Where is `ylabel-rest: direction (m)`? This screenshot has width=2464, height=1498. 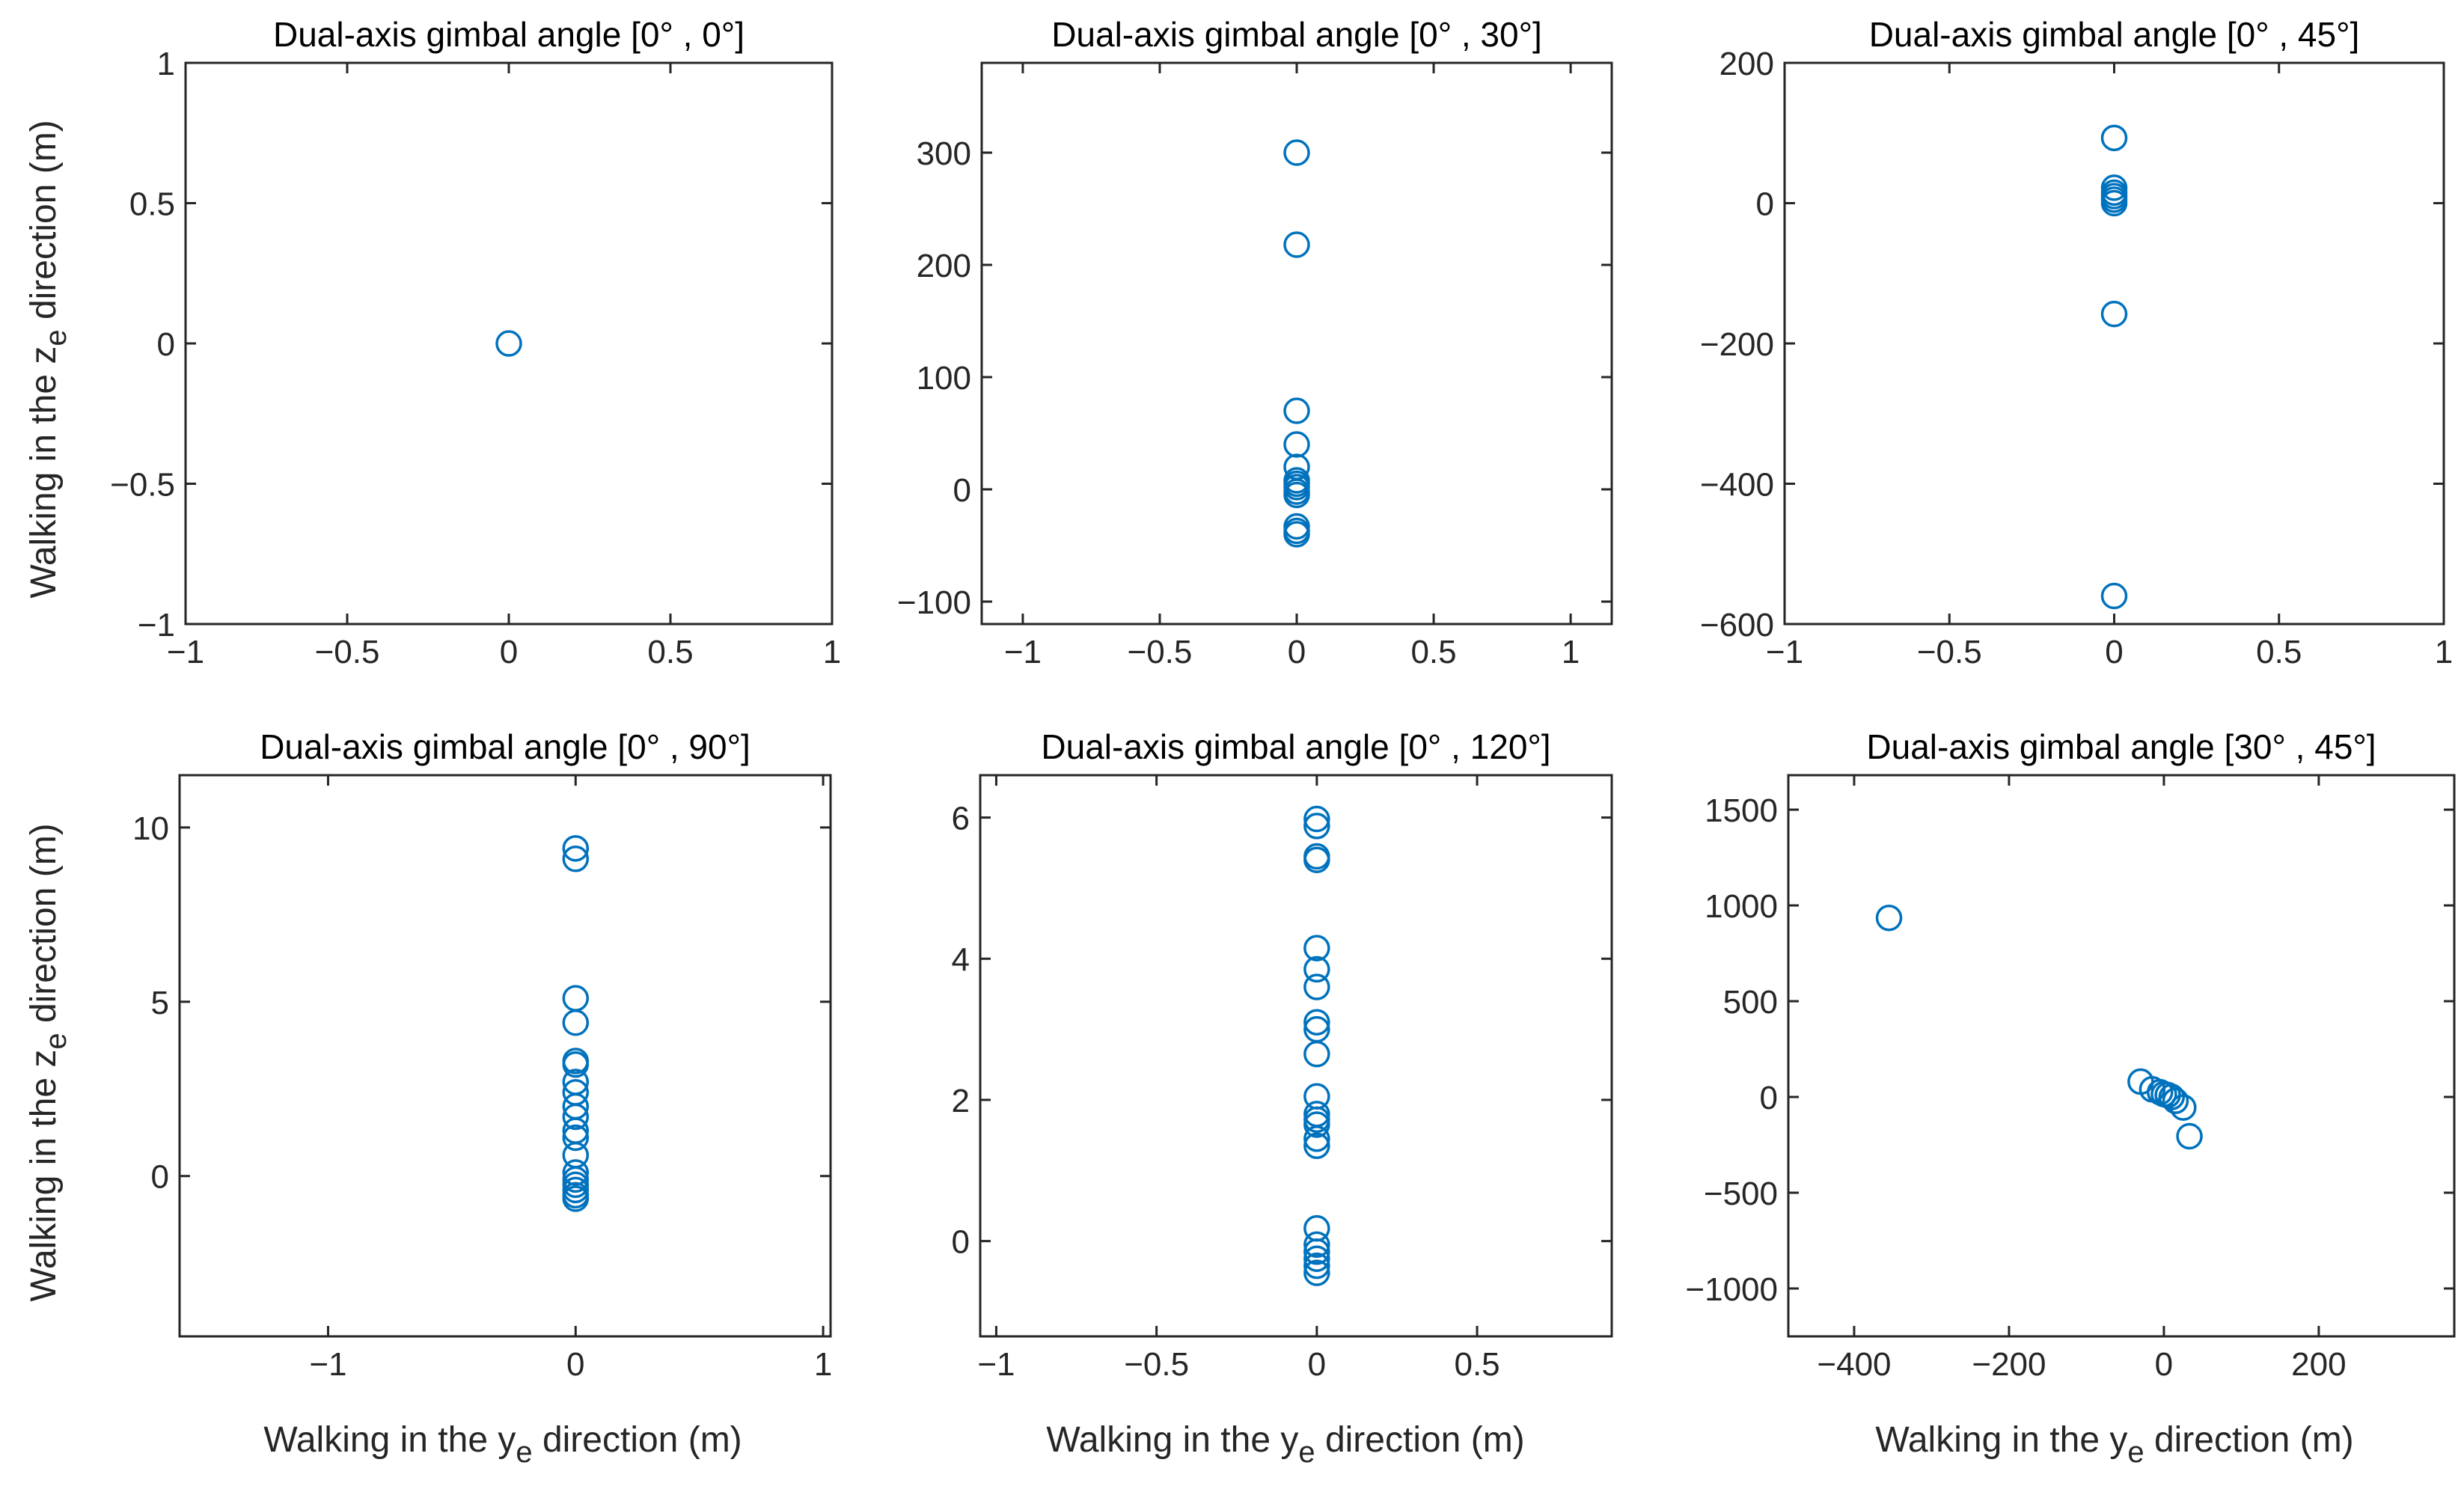 ylabel-rest: direction (m) is located at coordinates (44, 225).